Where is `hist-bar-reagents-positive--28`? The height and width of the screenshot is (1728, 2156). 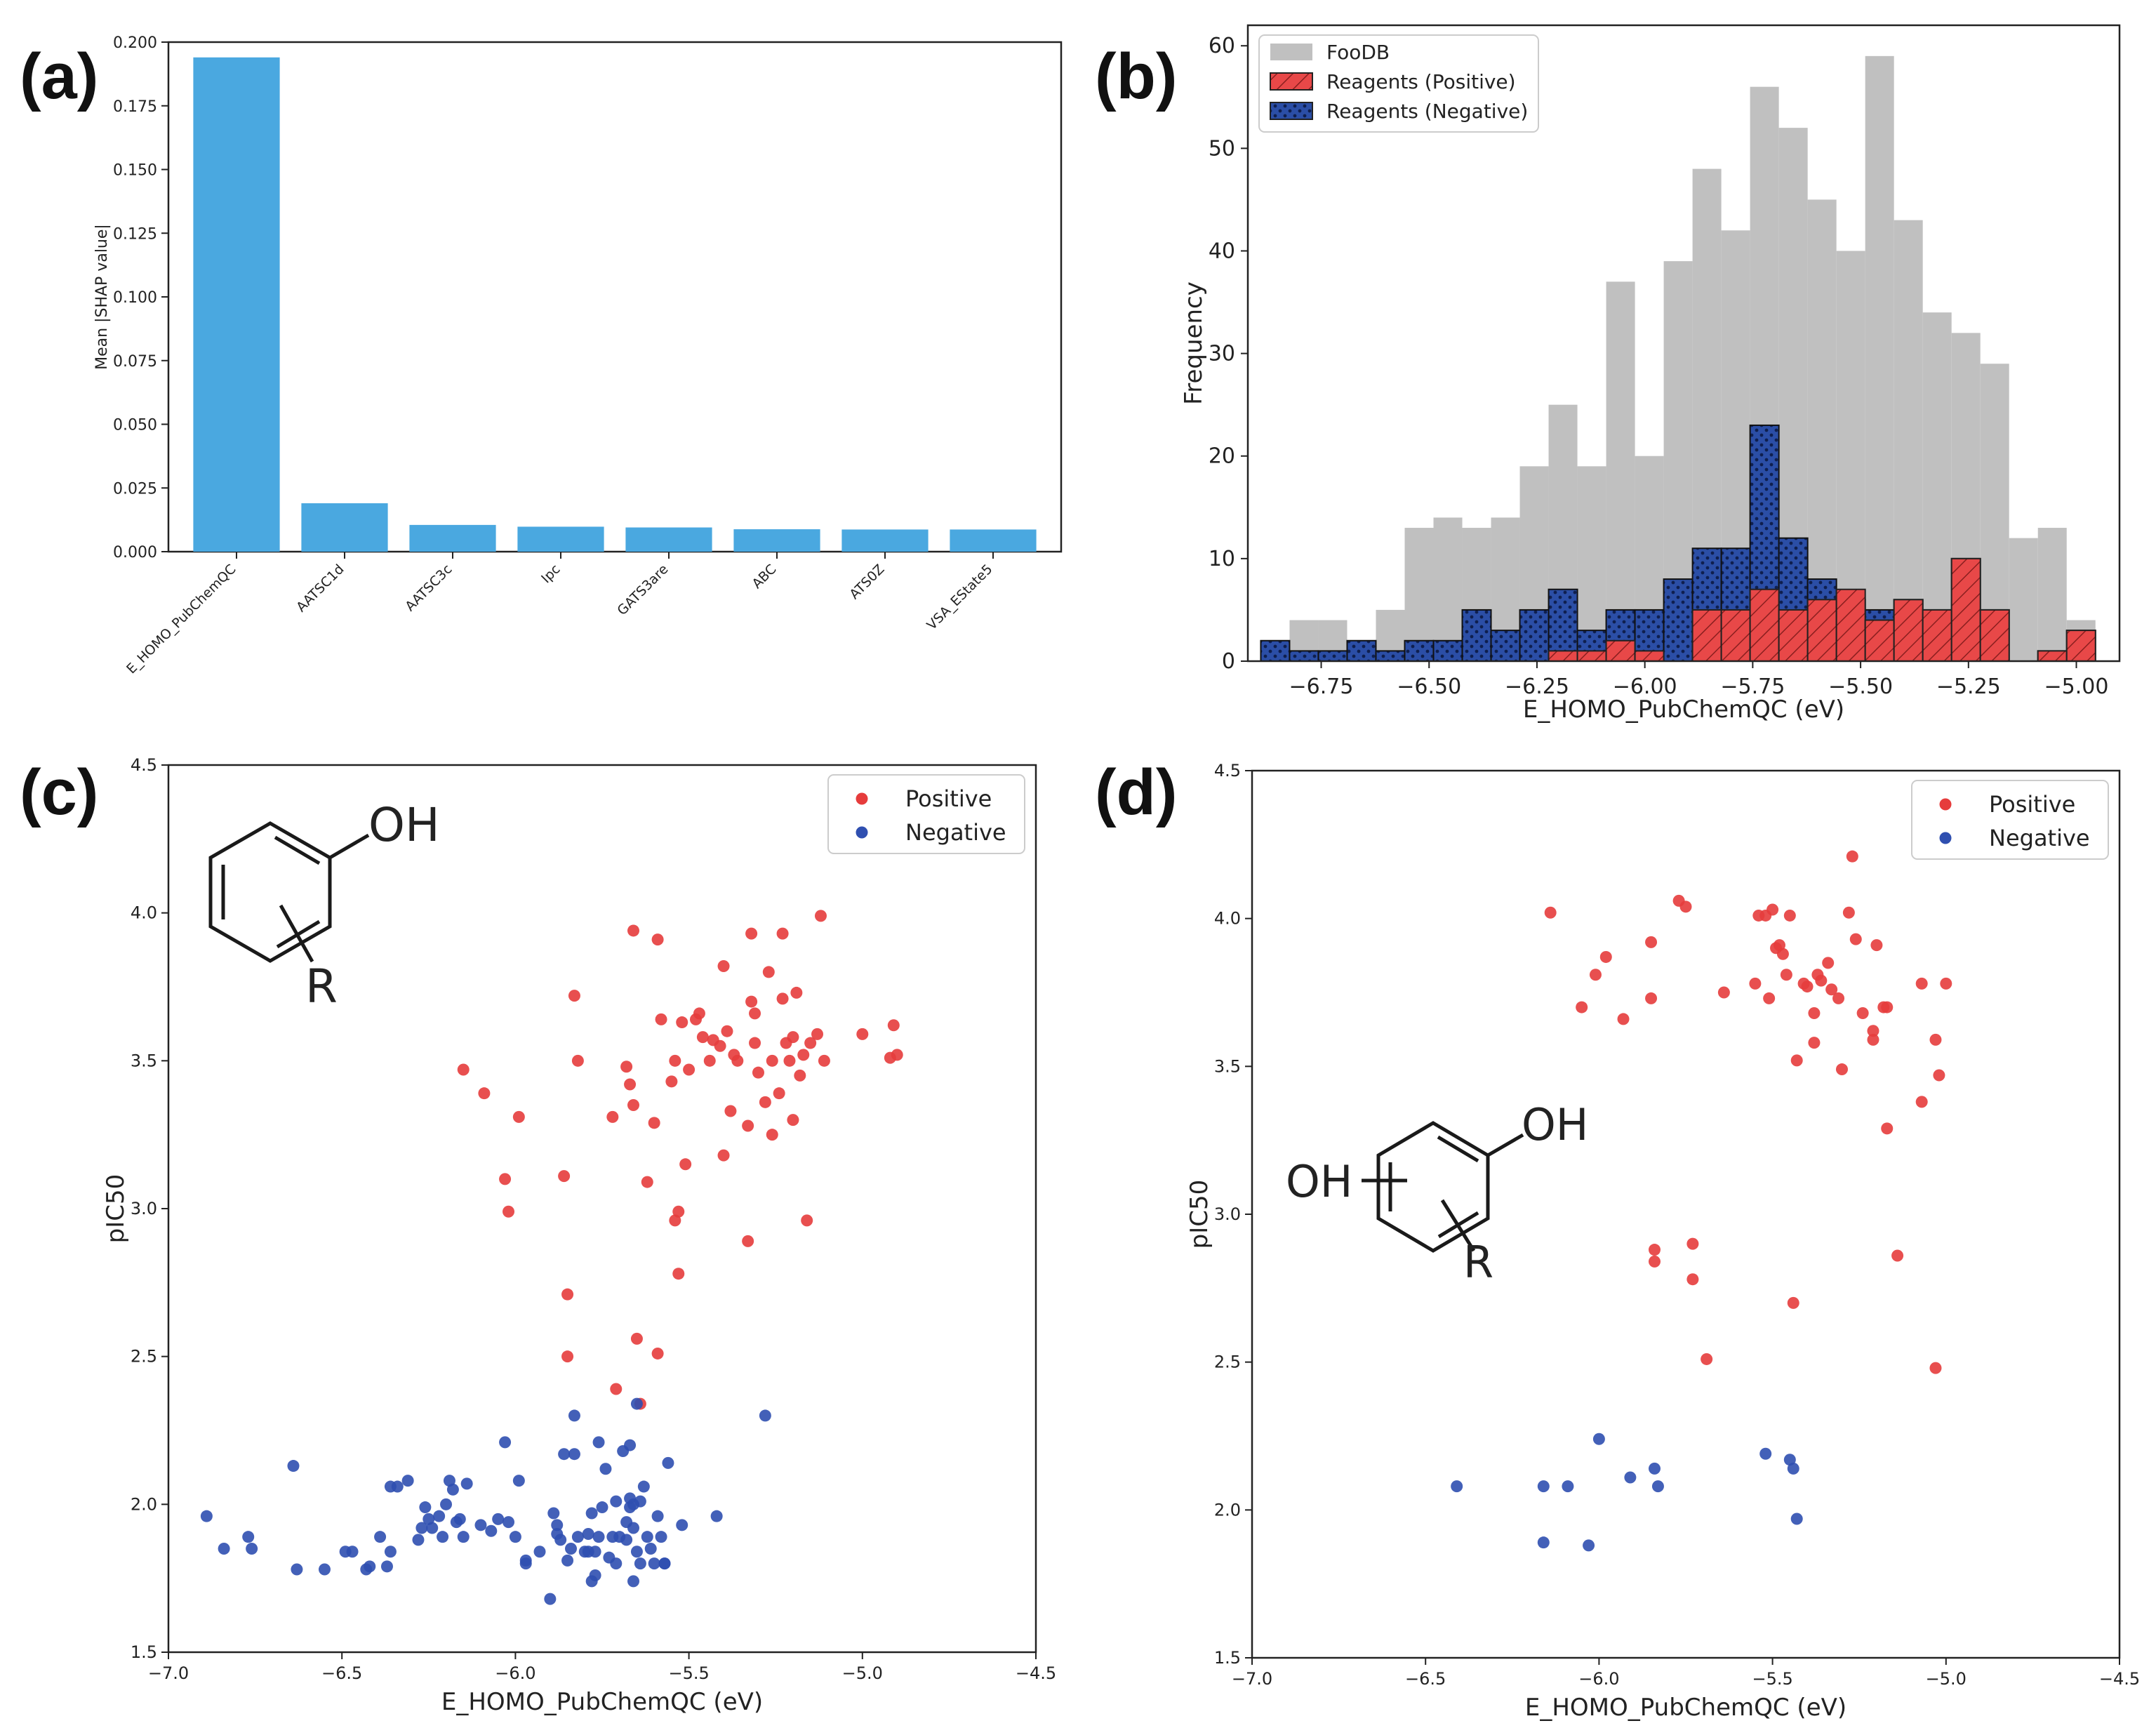 hist-bar-reagents-positive--28 is located at coordinates (2080, 646).